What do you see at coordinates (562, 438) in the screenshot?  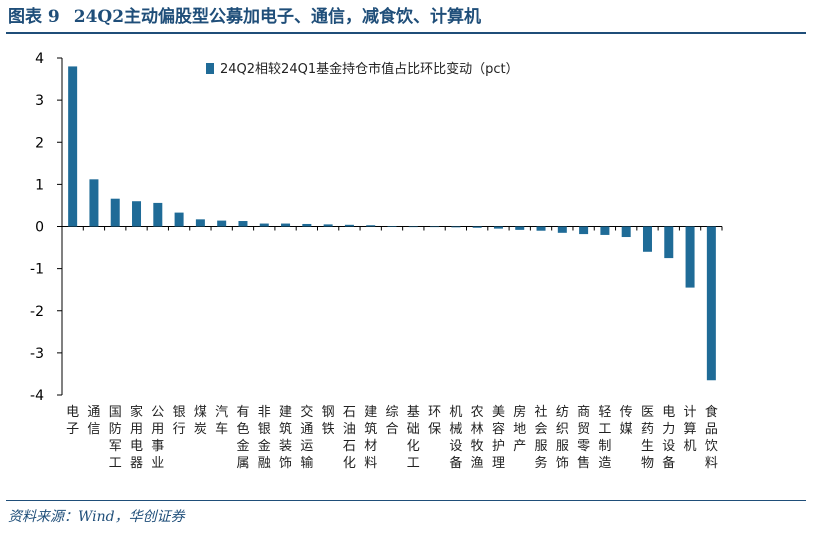 I see `category-label: 纺织服饰` at bounding box center [562, 438].